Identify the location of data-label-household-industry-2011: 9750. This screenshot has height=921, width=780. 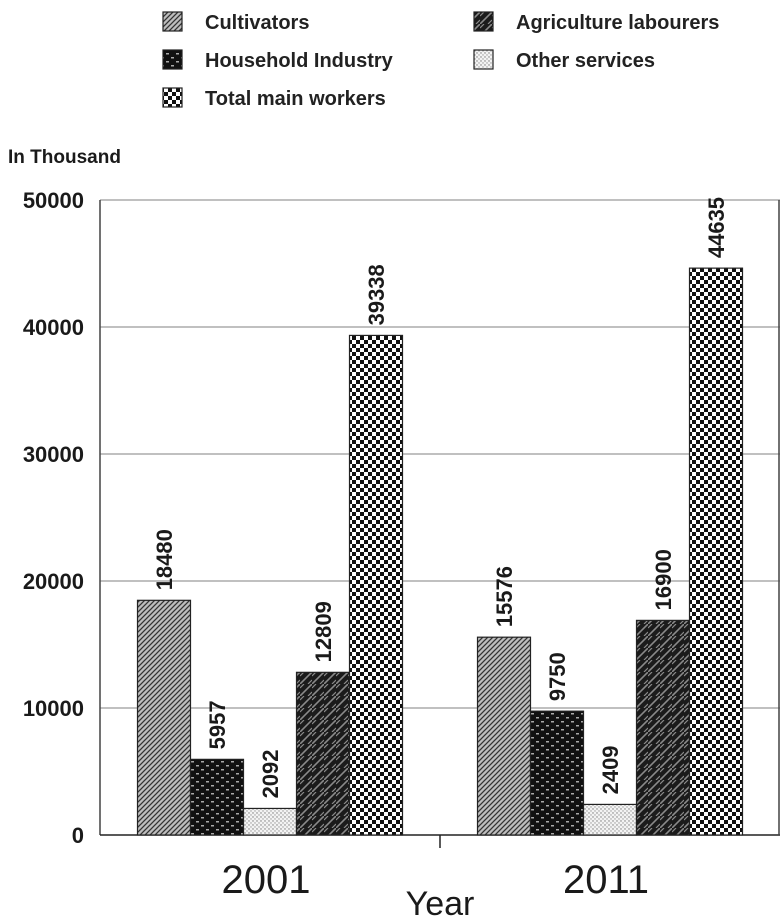
(557, 676).